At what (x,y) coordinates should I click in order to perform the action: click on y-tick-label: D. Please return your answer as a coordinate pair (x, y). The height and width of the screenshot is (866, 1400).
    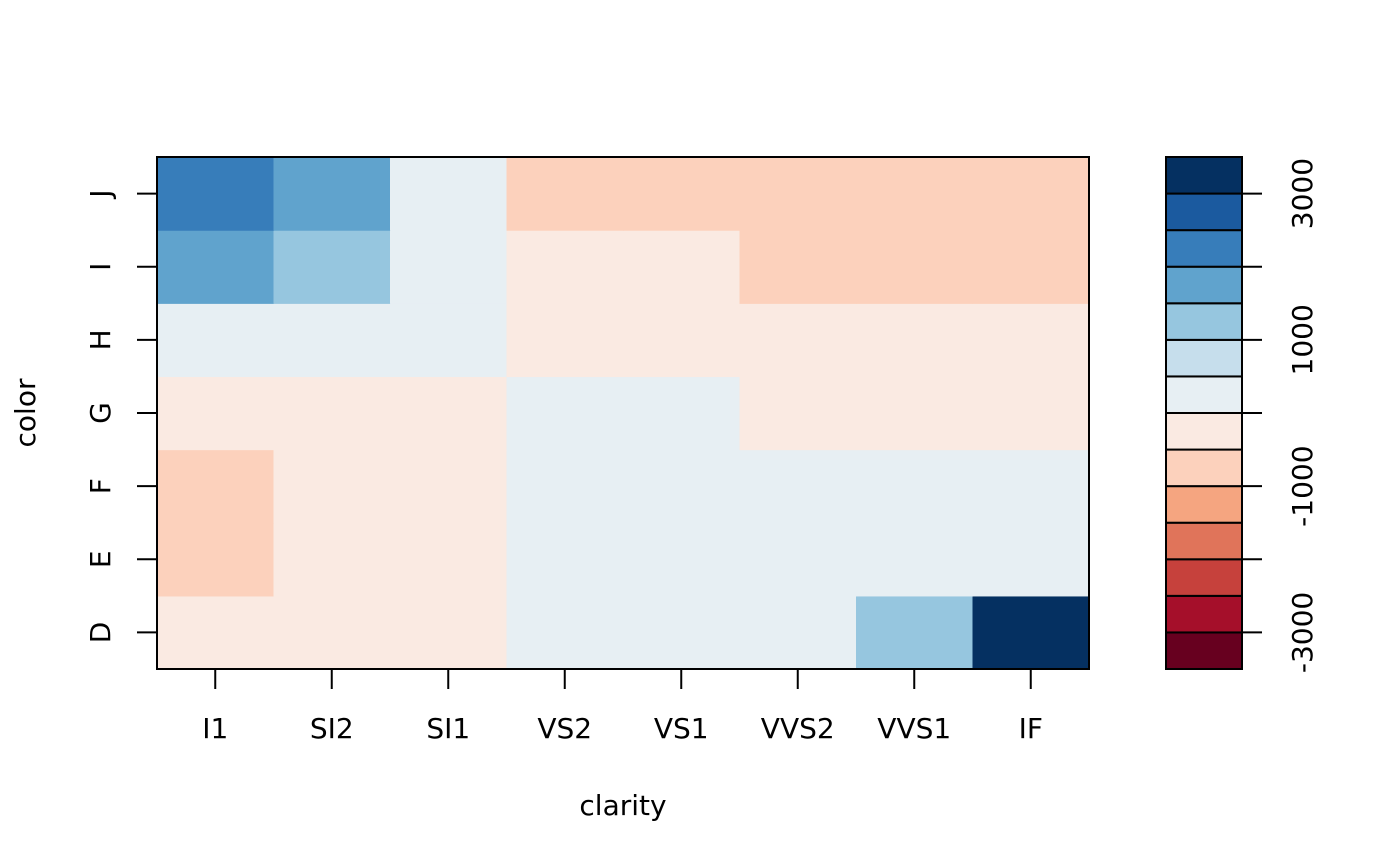
    Looking at the image, I should click on (100, 633).